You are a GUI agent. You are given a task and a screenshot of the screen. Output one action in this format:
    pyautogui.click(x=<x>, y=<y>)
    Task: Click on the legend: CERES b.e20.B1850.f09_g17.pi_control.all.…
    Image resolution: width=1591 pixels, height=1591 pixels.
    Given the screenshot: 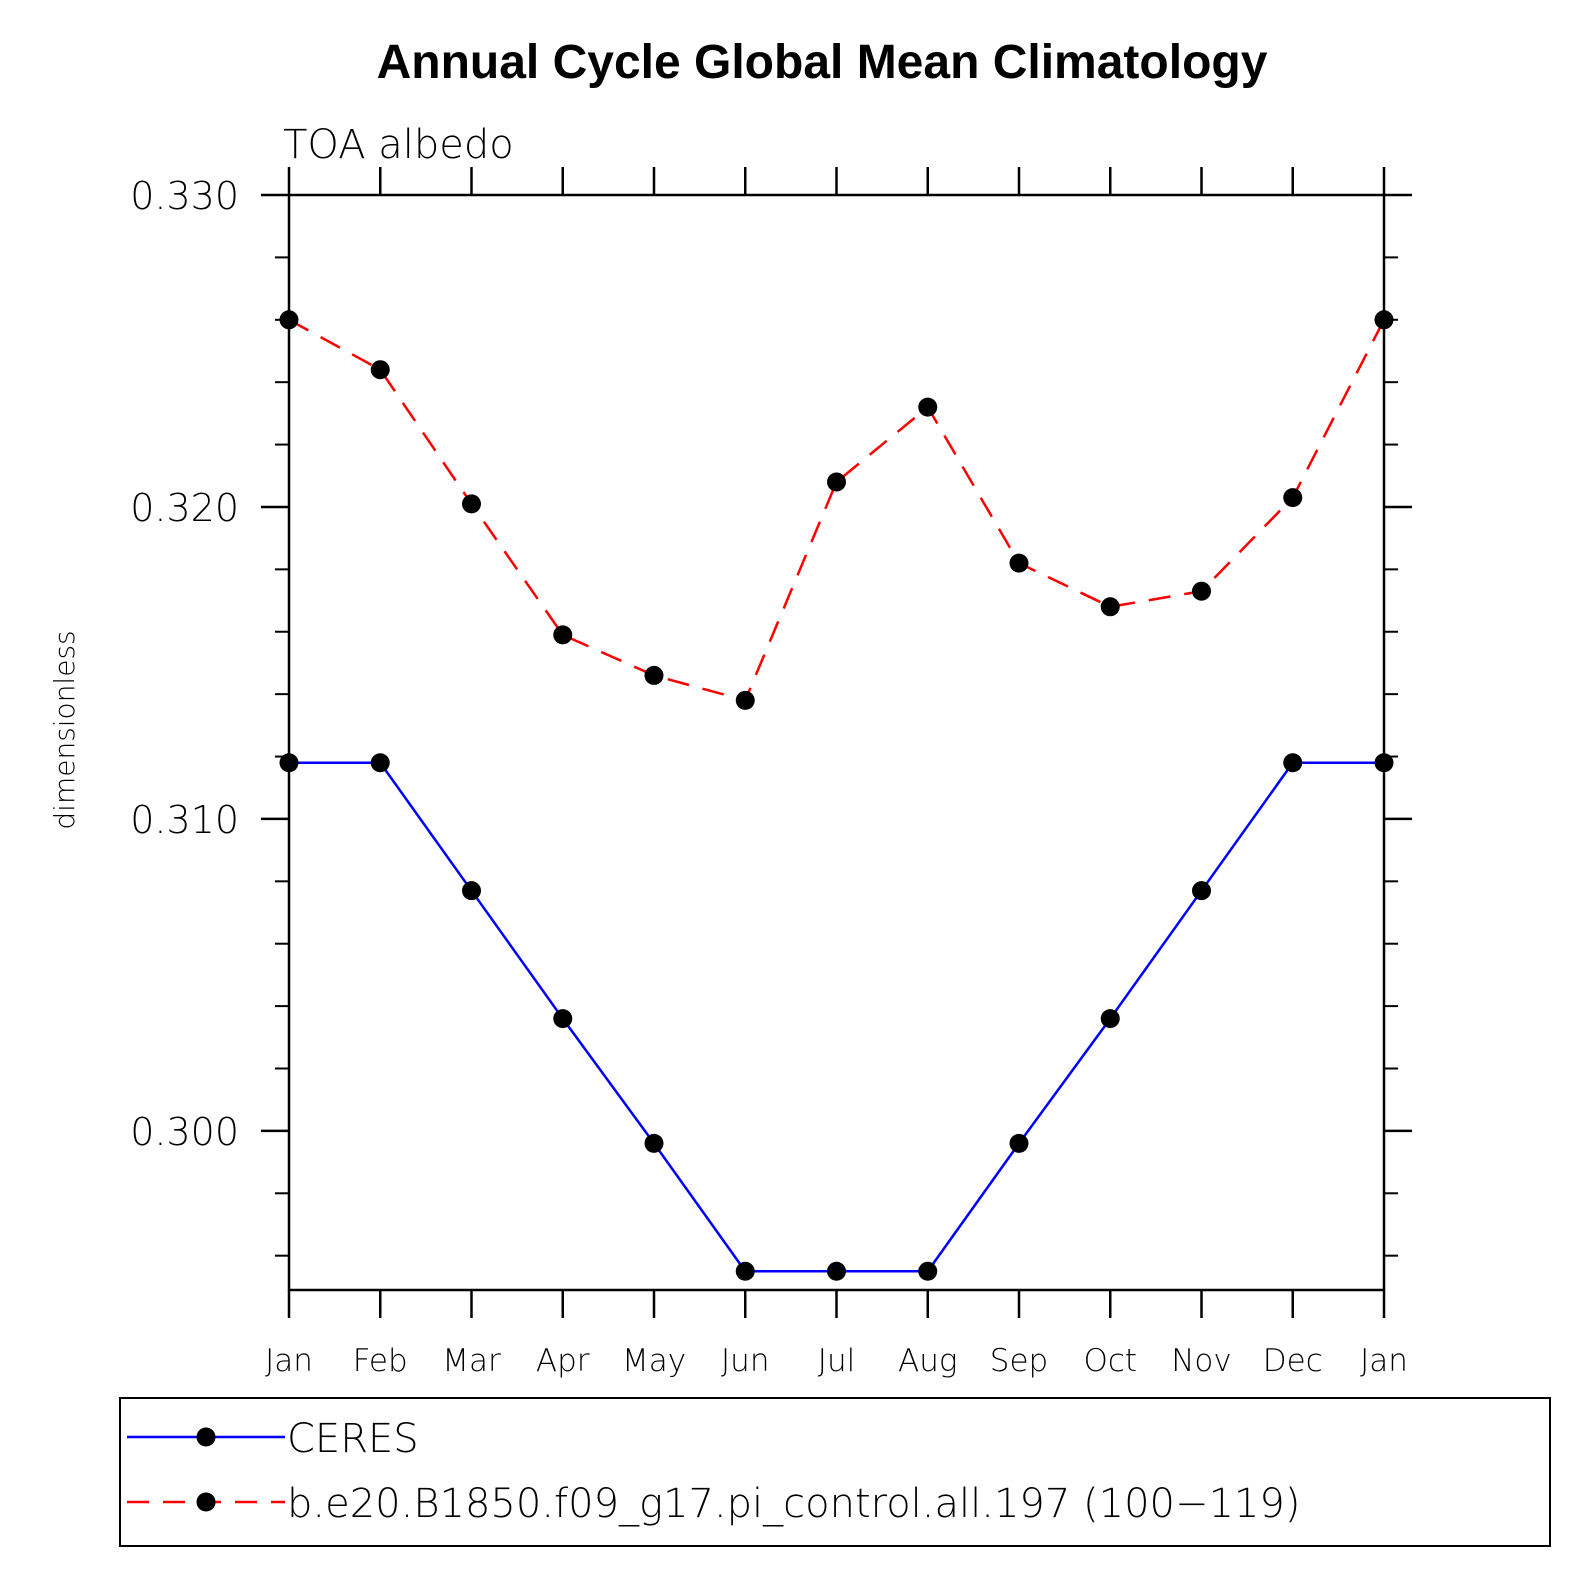 What is the action you would take?
    pyautogui.click(x=835, y=1472)
    